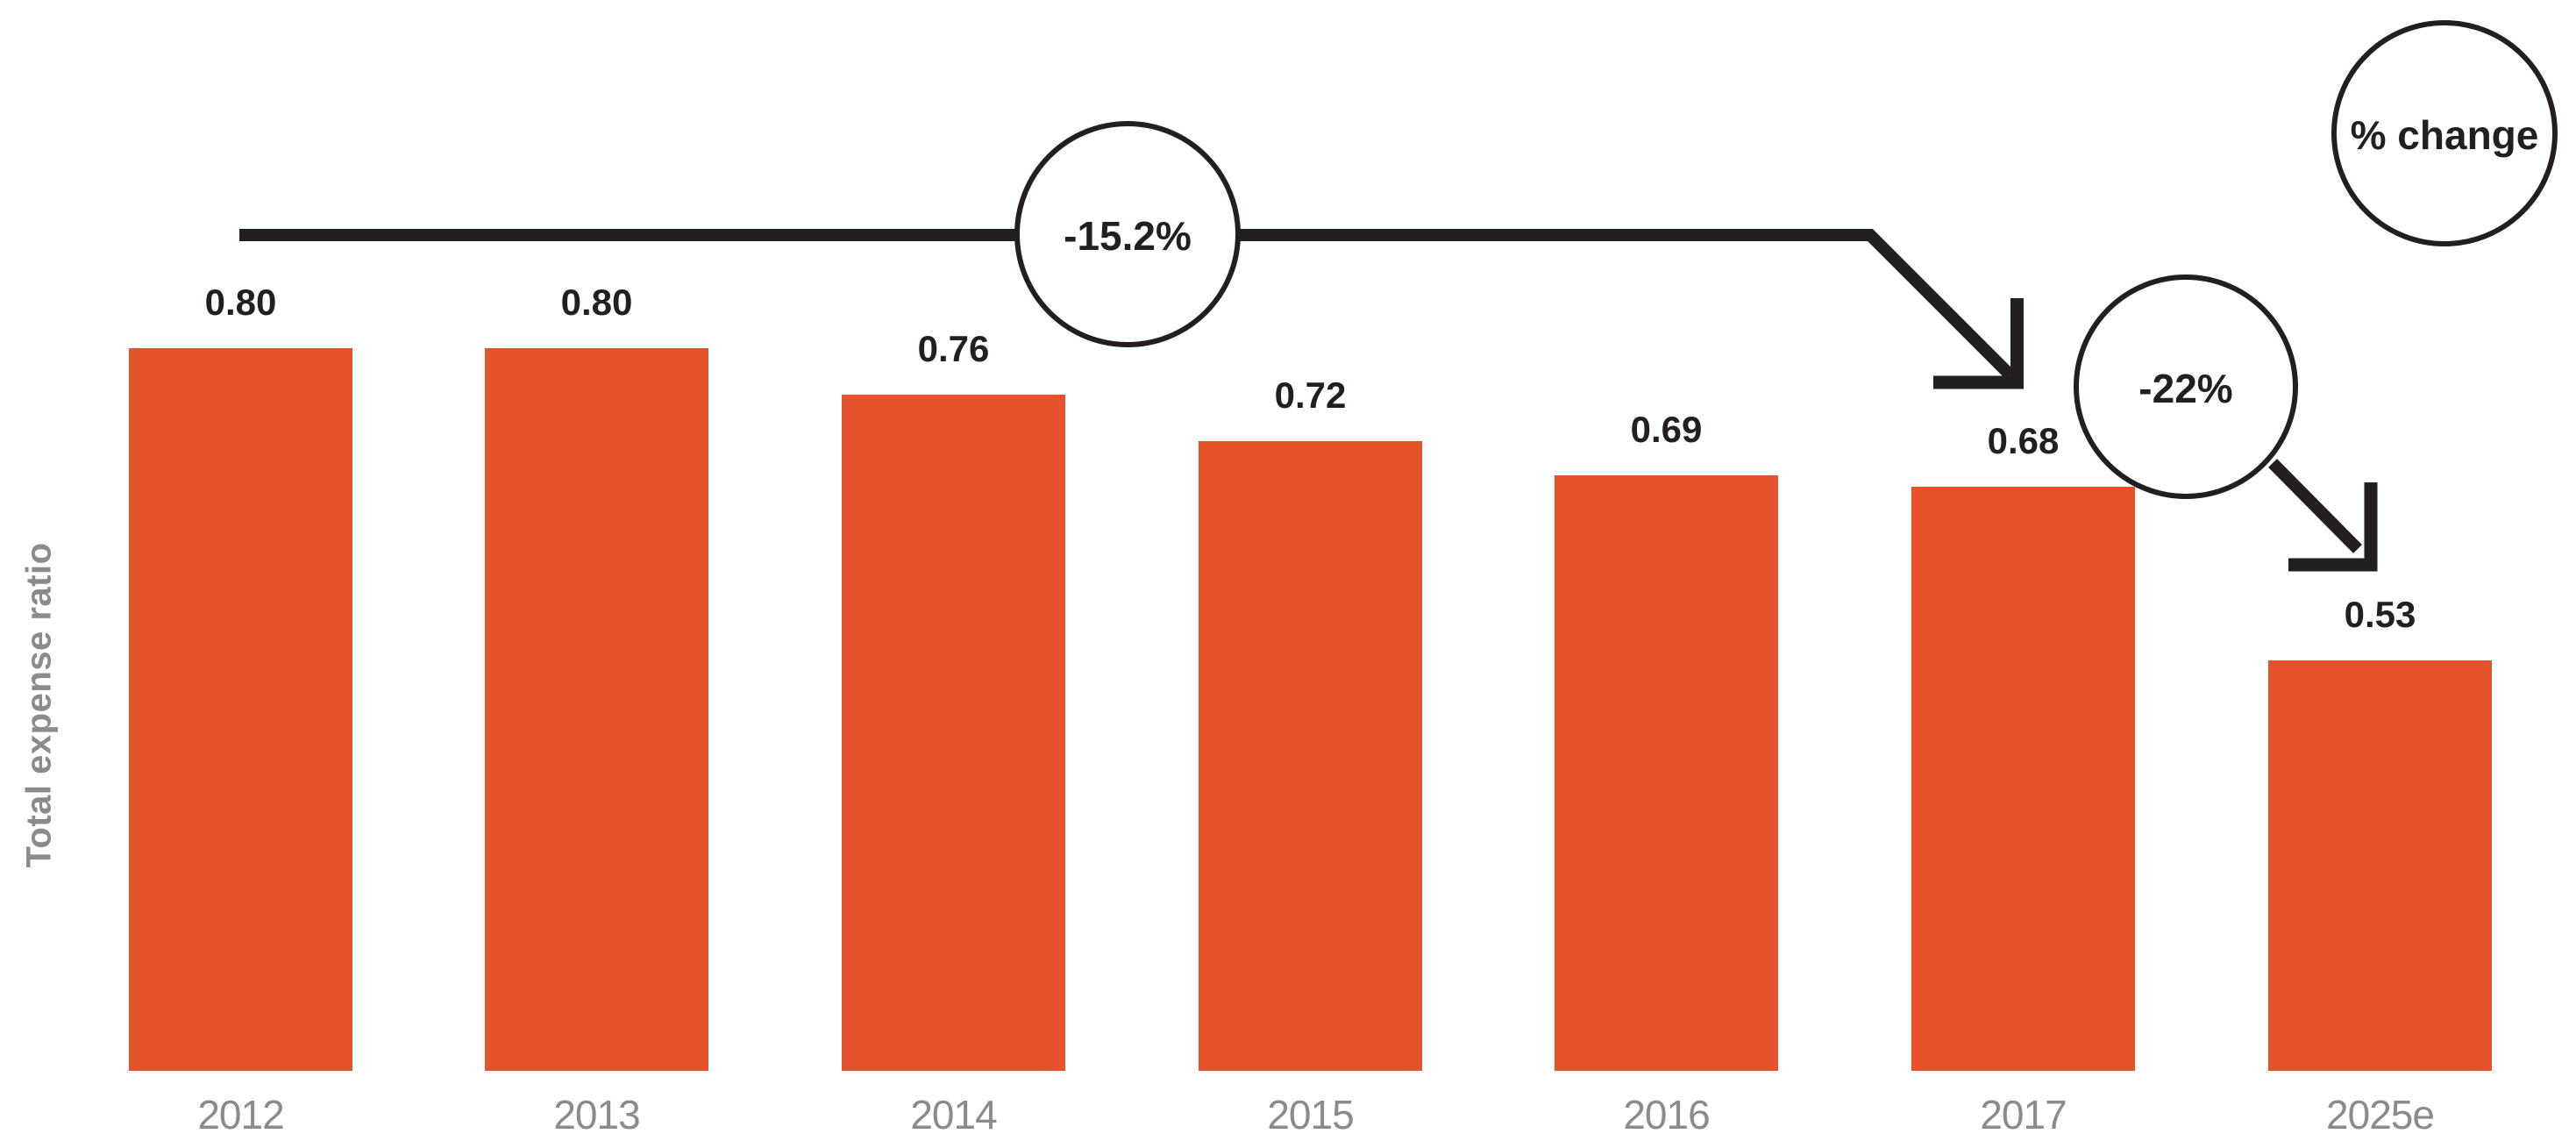 This screenshot has width=2576, height=1148. I want to click on bar-value-label: 0.76, so click(953, 348).